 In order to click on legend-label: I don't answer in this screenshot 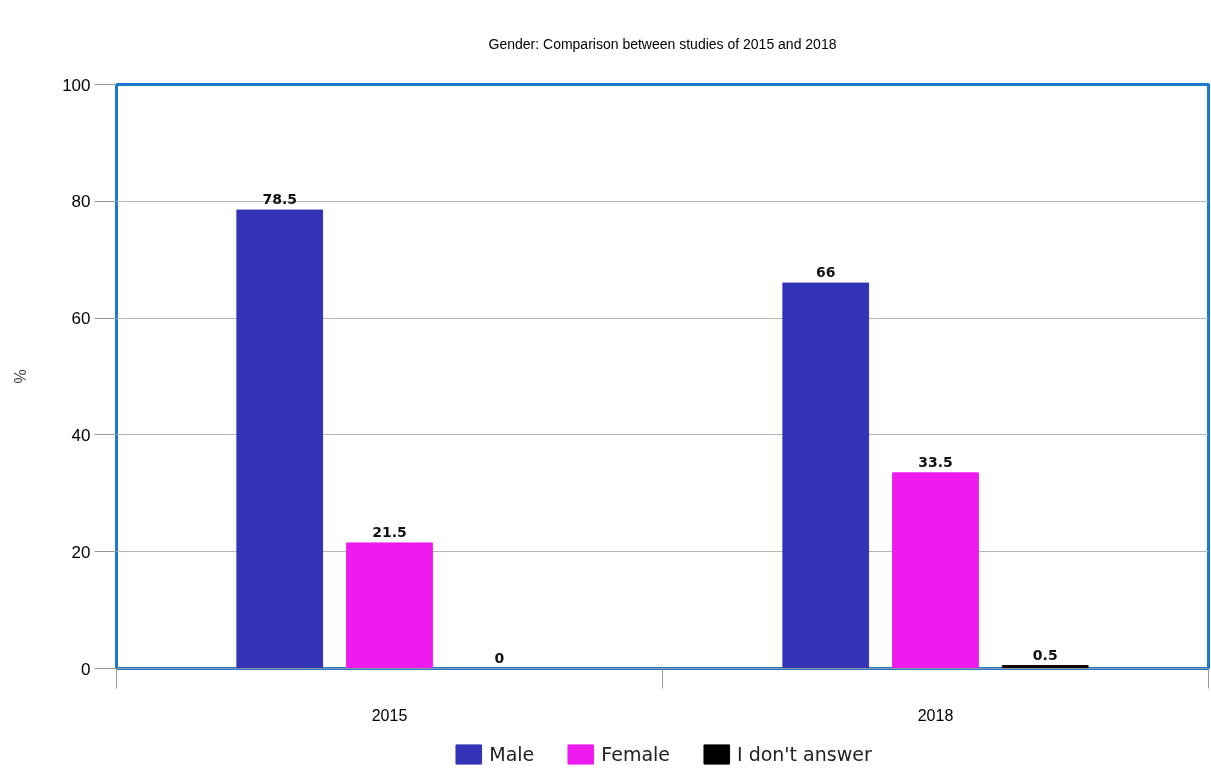, I will do `click(804, 754)`.